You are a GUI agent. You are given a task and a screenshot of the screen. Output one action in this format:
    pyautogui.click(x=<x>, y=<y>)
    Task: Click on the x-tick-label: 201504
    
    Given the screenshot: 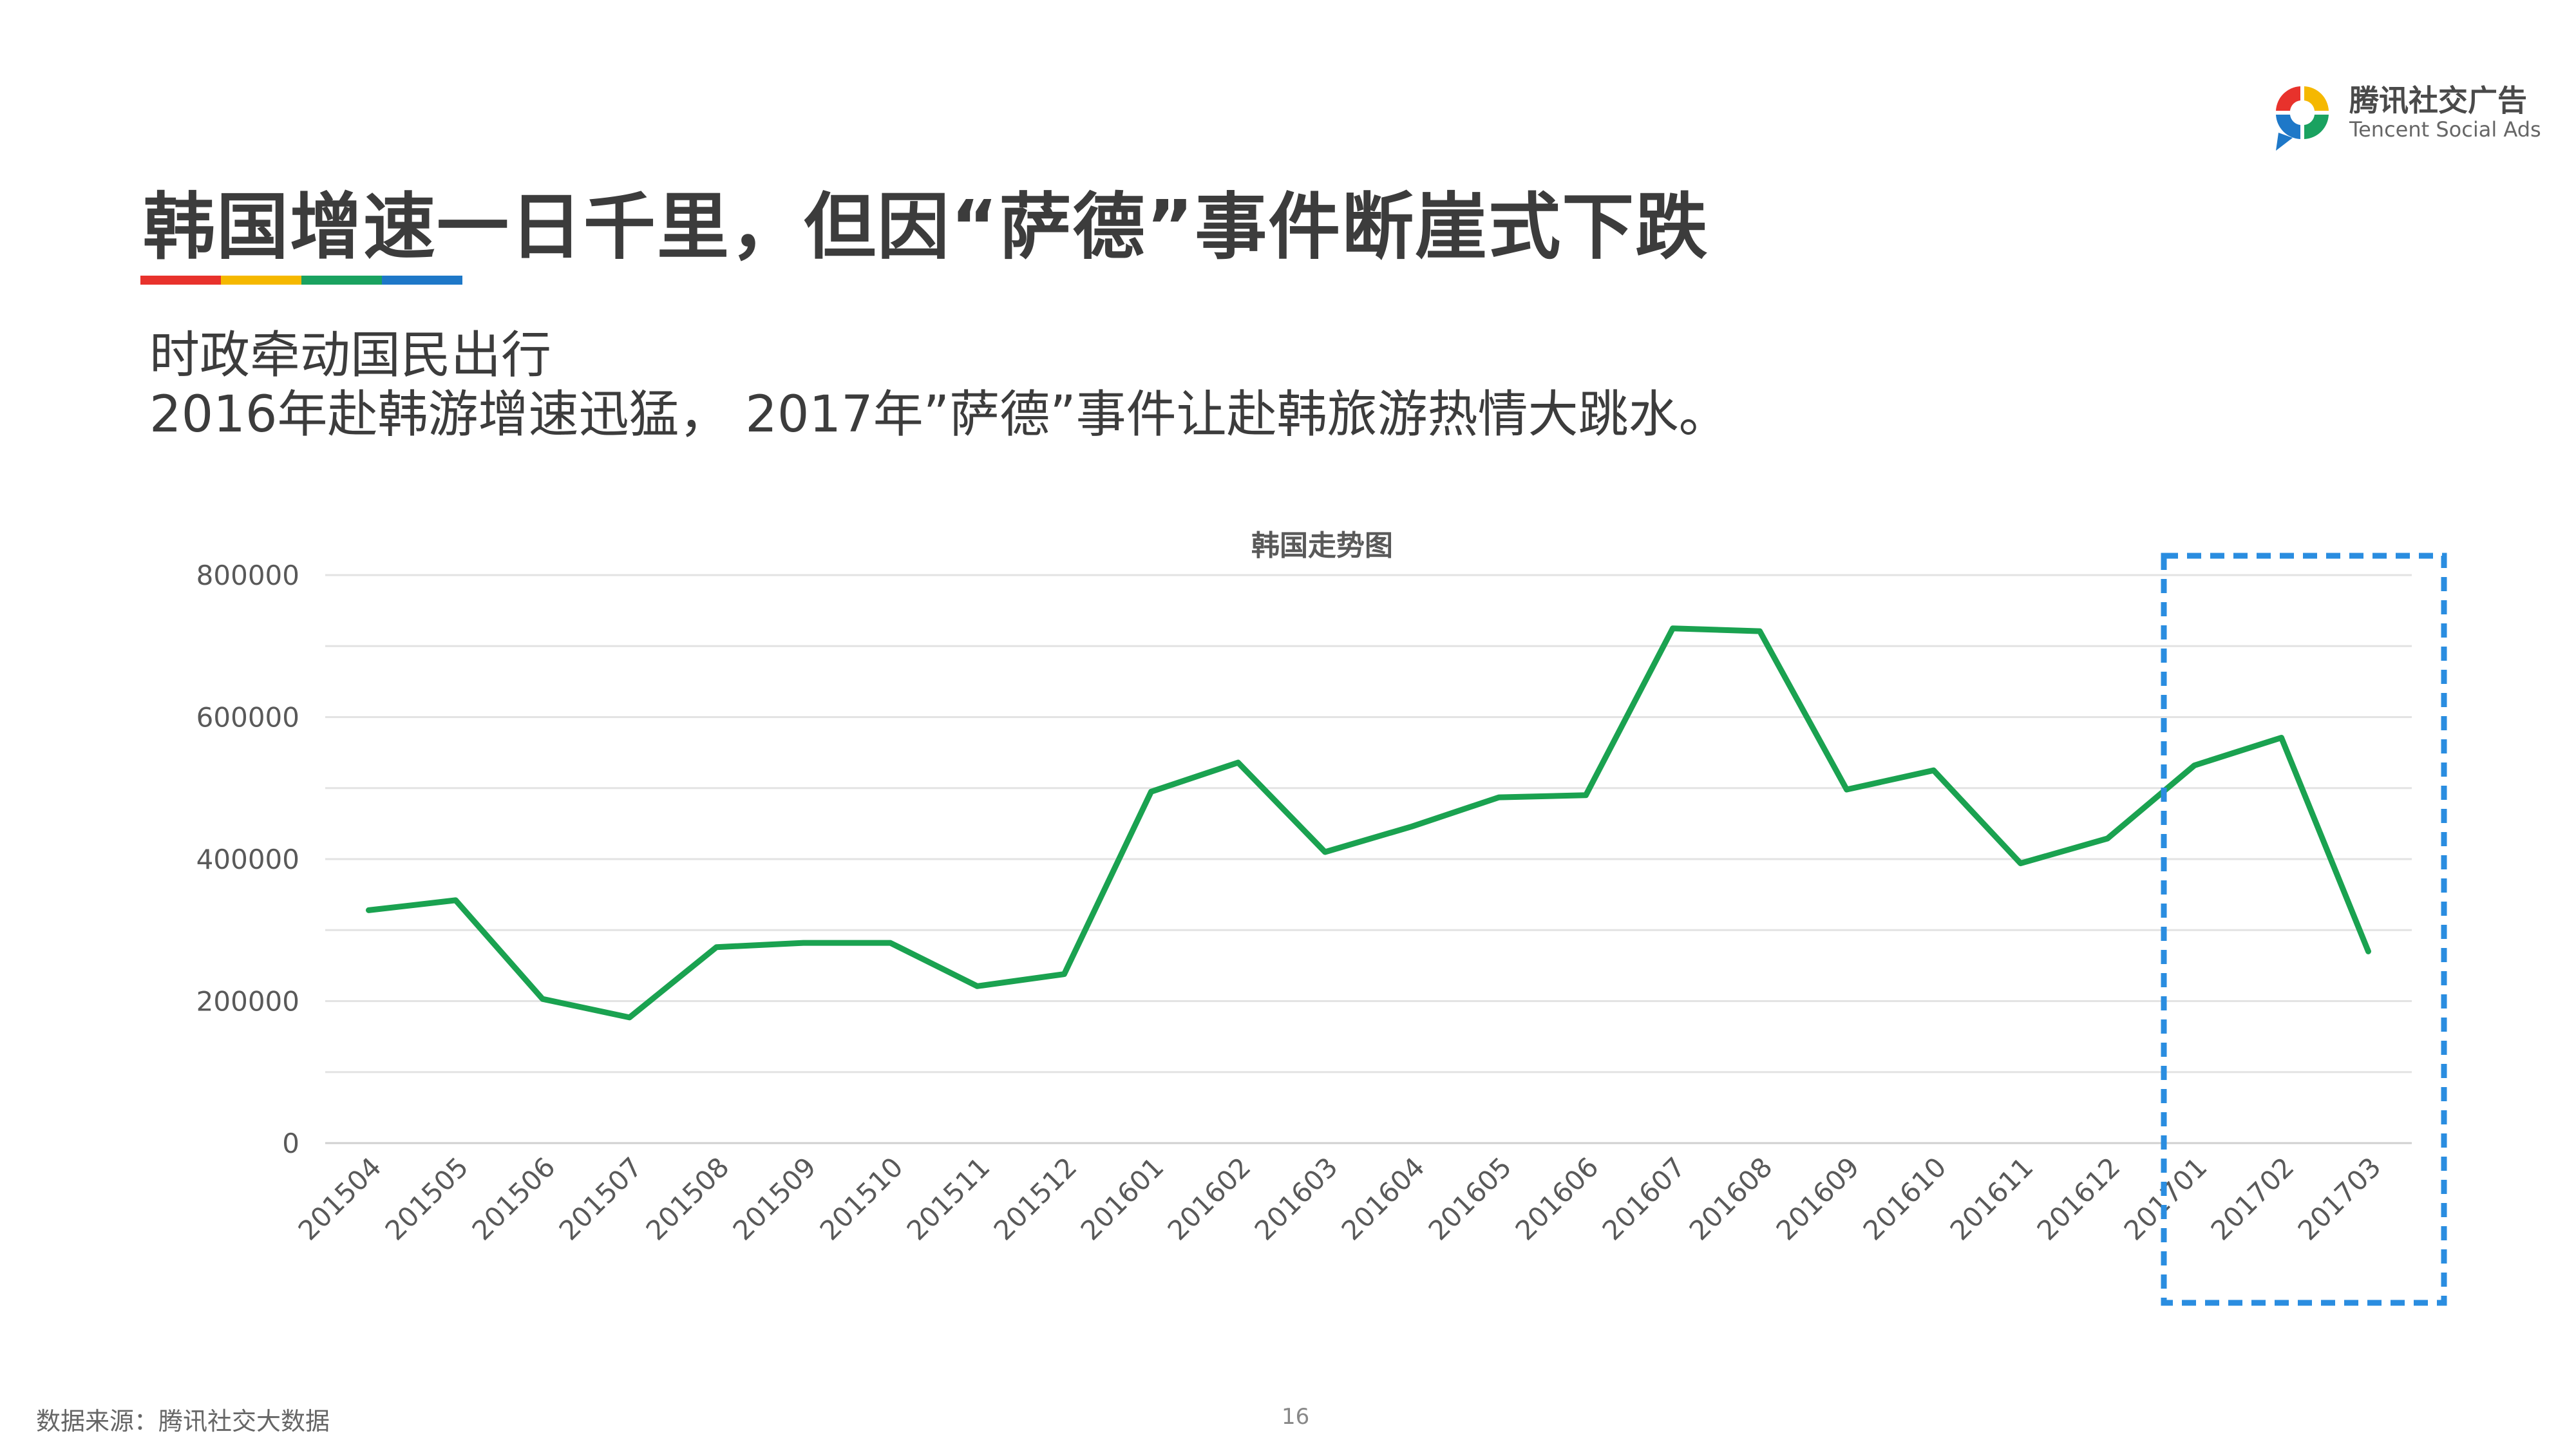 What is the action you would take?
    pyautogui.click(x=340, y=1198)
    